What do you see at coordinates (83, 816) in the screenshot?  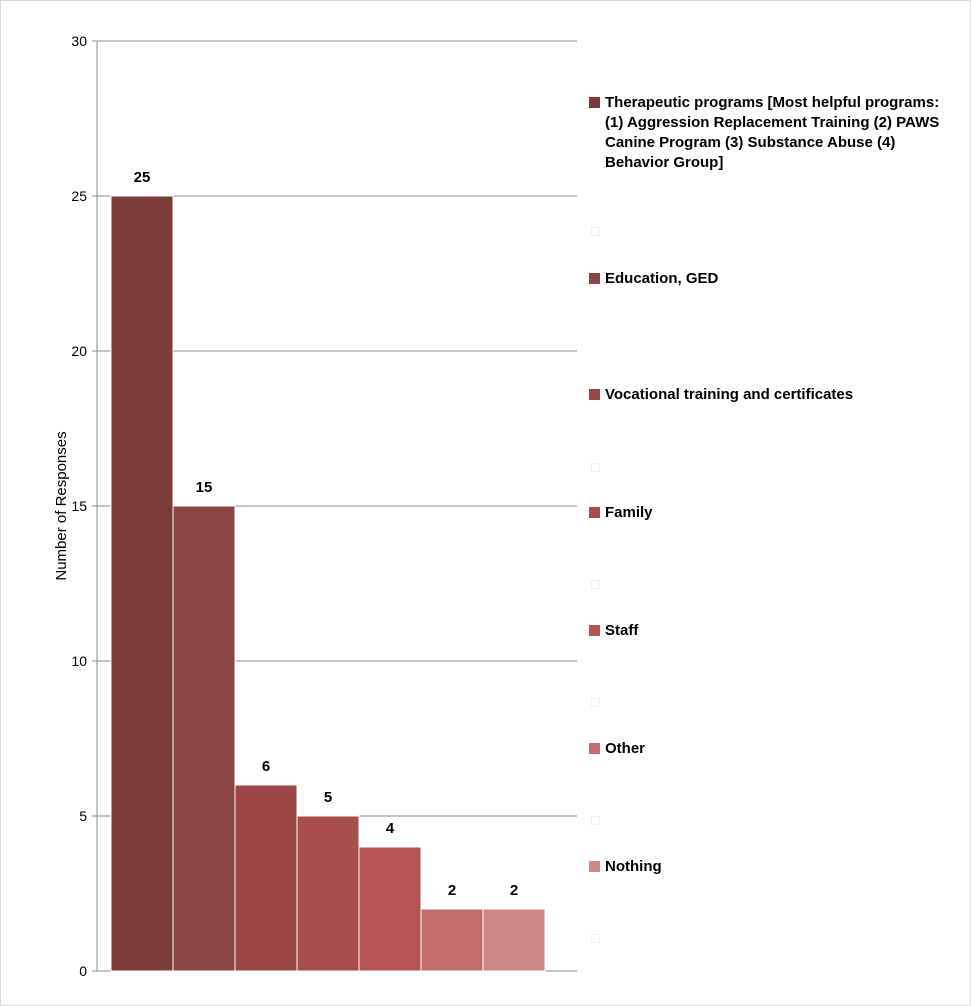 I see `y-tick-label: 5` at bounding box center [83, 816].